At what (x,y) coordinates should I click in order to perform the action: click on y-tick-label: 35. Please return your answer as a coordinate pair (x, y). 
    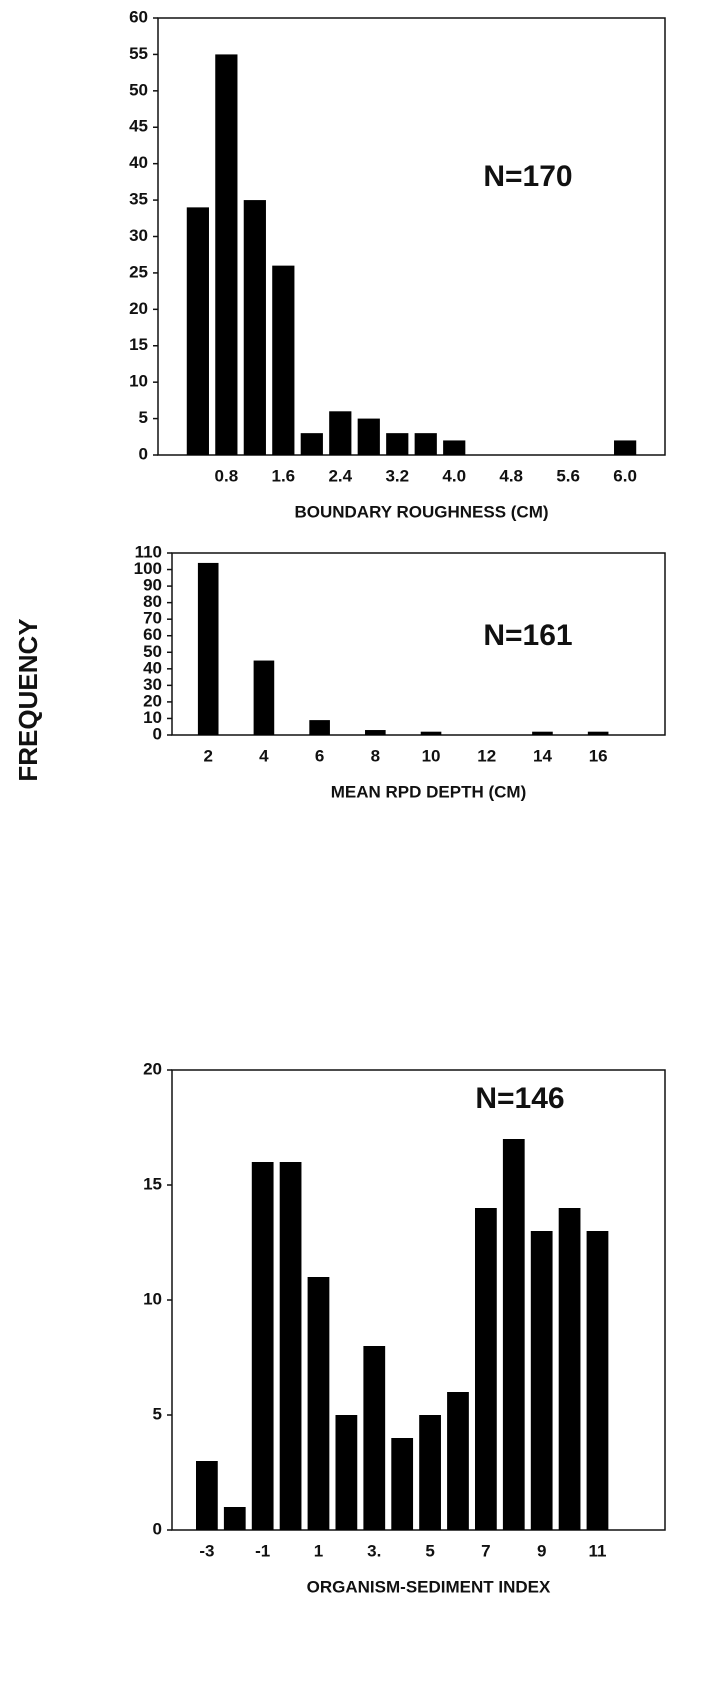
    Looking at the image, I should click on (138, 199).